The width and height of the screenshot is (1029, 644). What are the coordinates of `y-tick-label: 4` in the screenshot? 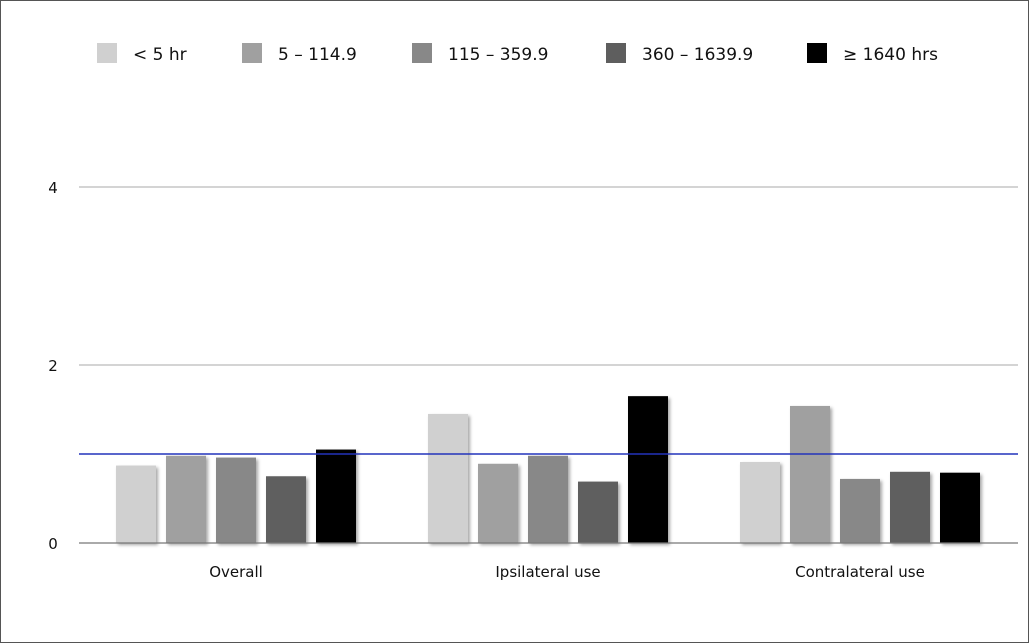 It's located at (53, 188).